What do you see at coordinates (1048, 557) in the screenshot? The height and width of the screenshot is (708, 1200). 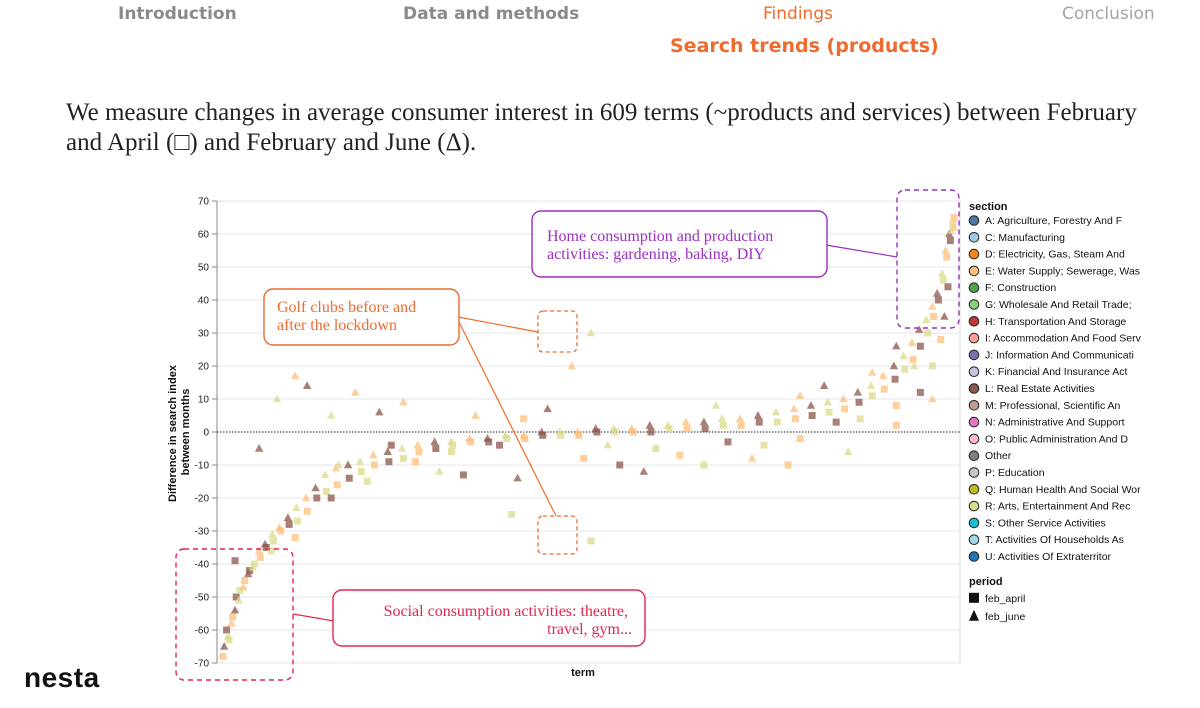 I see `legend-section-label: U: Activities Of Extraterritor` at bounding box center [1048, 557].